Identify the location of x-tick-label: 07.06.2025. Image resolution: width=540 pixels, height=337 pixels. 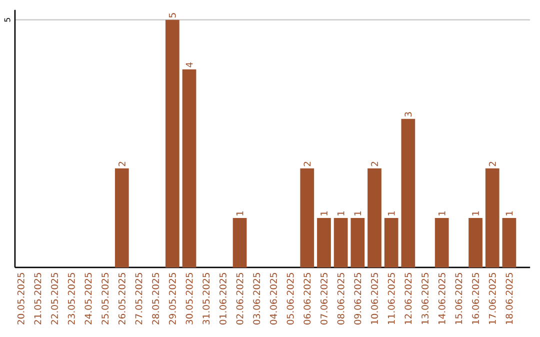
(324, 299).